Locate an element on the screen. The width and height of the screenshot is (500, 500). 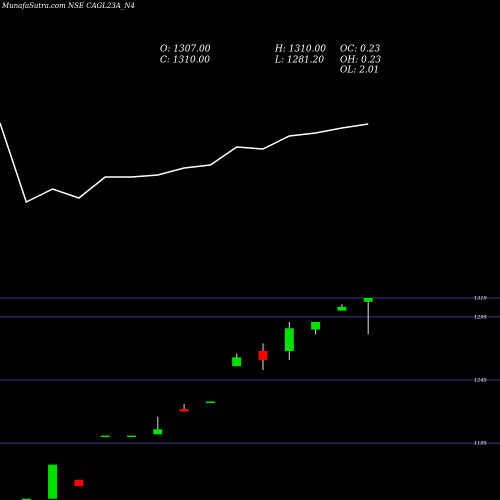
ohlc-info: H: 1310.00 is located at coordinates (300, 50).